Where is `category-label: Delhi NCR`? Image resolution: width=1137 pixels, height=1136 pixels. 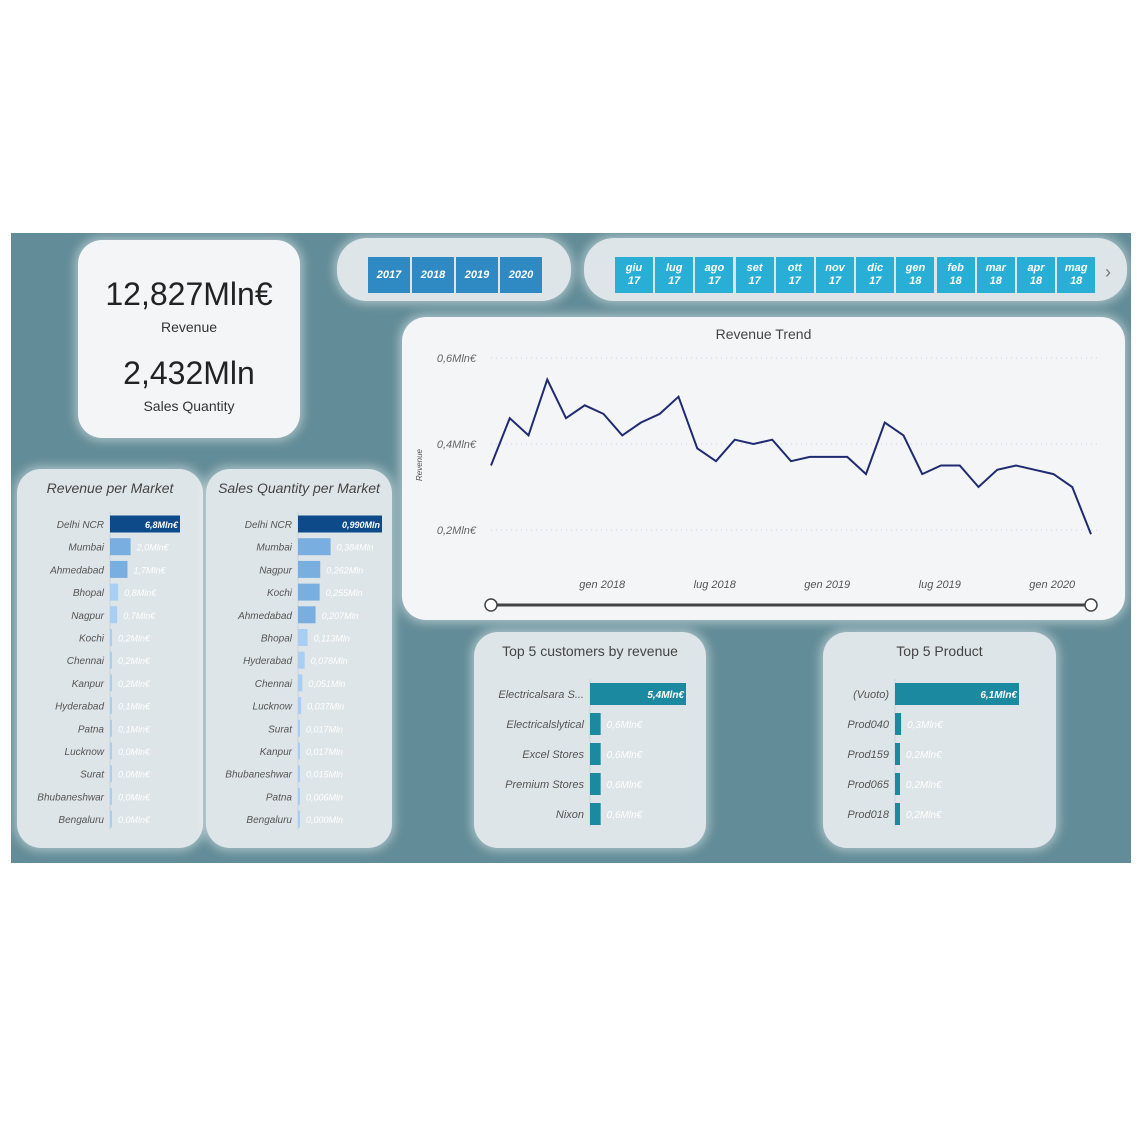
category-label: Delhi NCR is located at coordinates (268, 525).